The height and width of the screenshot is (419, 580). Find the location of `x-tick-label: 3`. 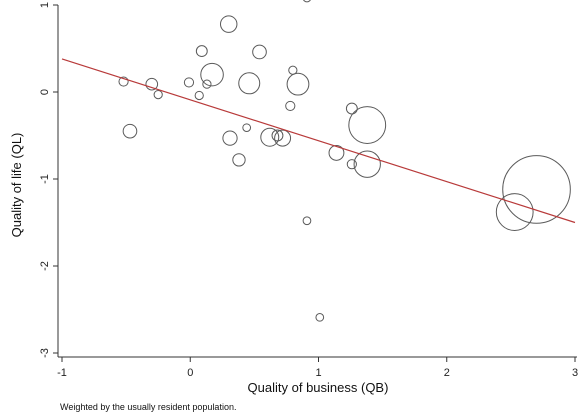

x-tick-label: 3 is located at coordinates (575, 373).